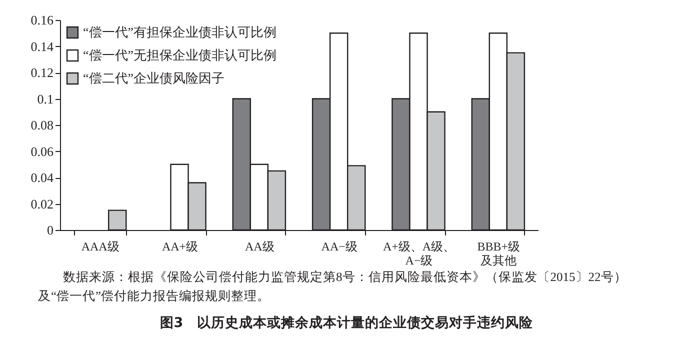 The image size is (693, 362). I want to click on legend-label: “偿一代”无担保企业债非认可比例, so click(180, 55).